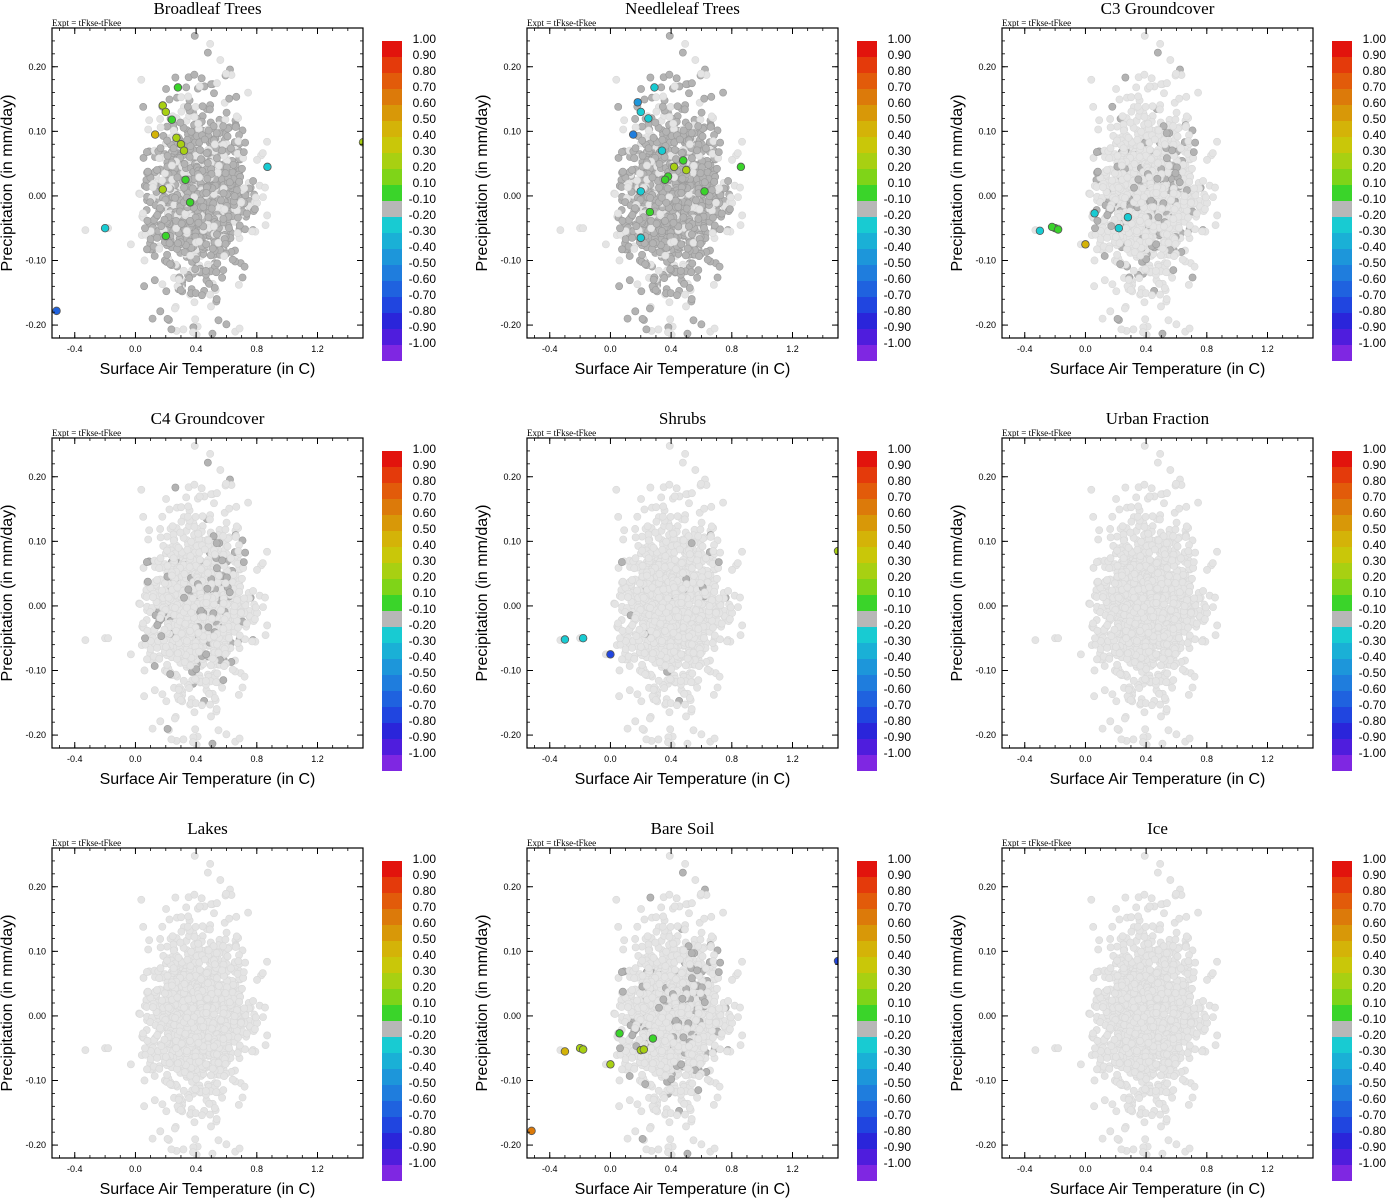 The height and width of the screenshot is (1200, 1388). Describe the element at coordinates (425, 183) in the screenshot. I see `colorbar-label: 0.10` at that location.